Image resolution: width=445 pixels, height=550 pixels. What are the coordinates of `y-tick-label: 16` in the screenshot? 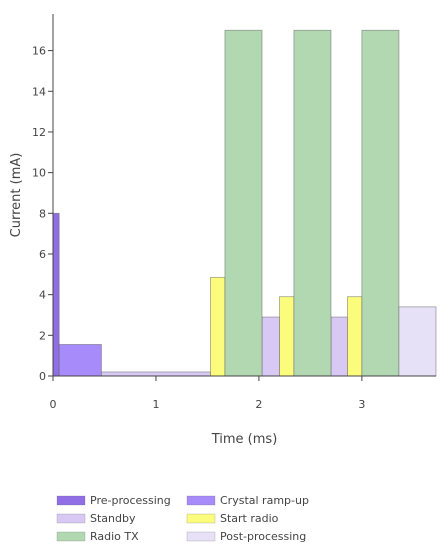 It's located at (39, 51).